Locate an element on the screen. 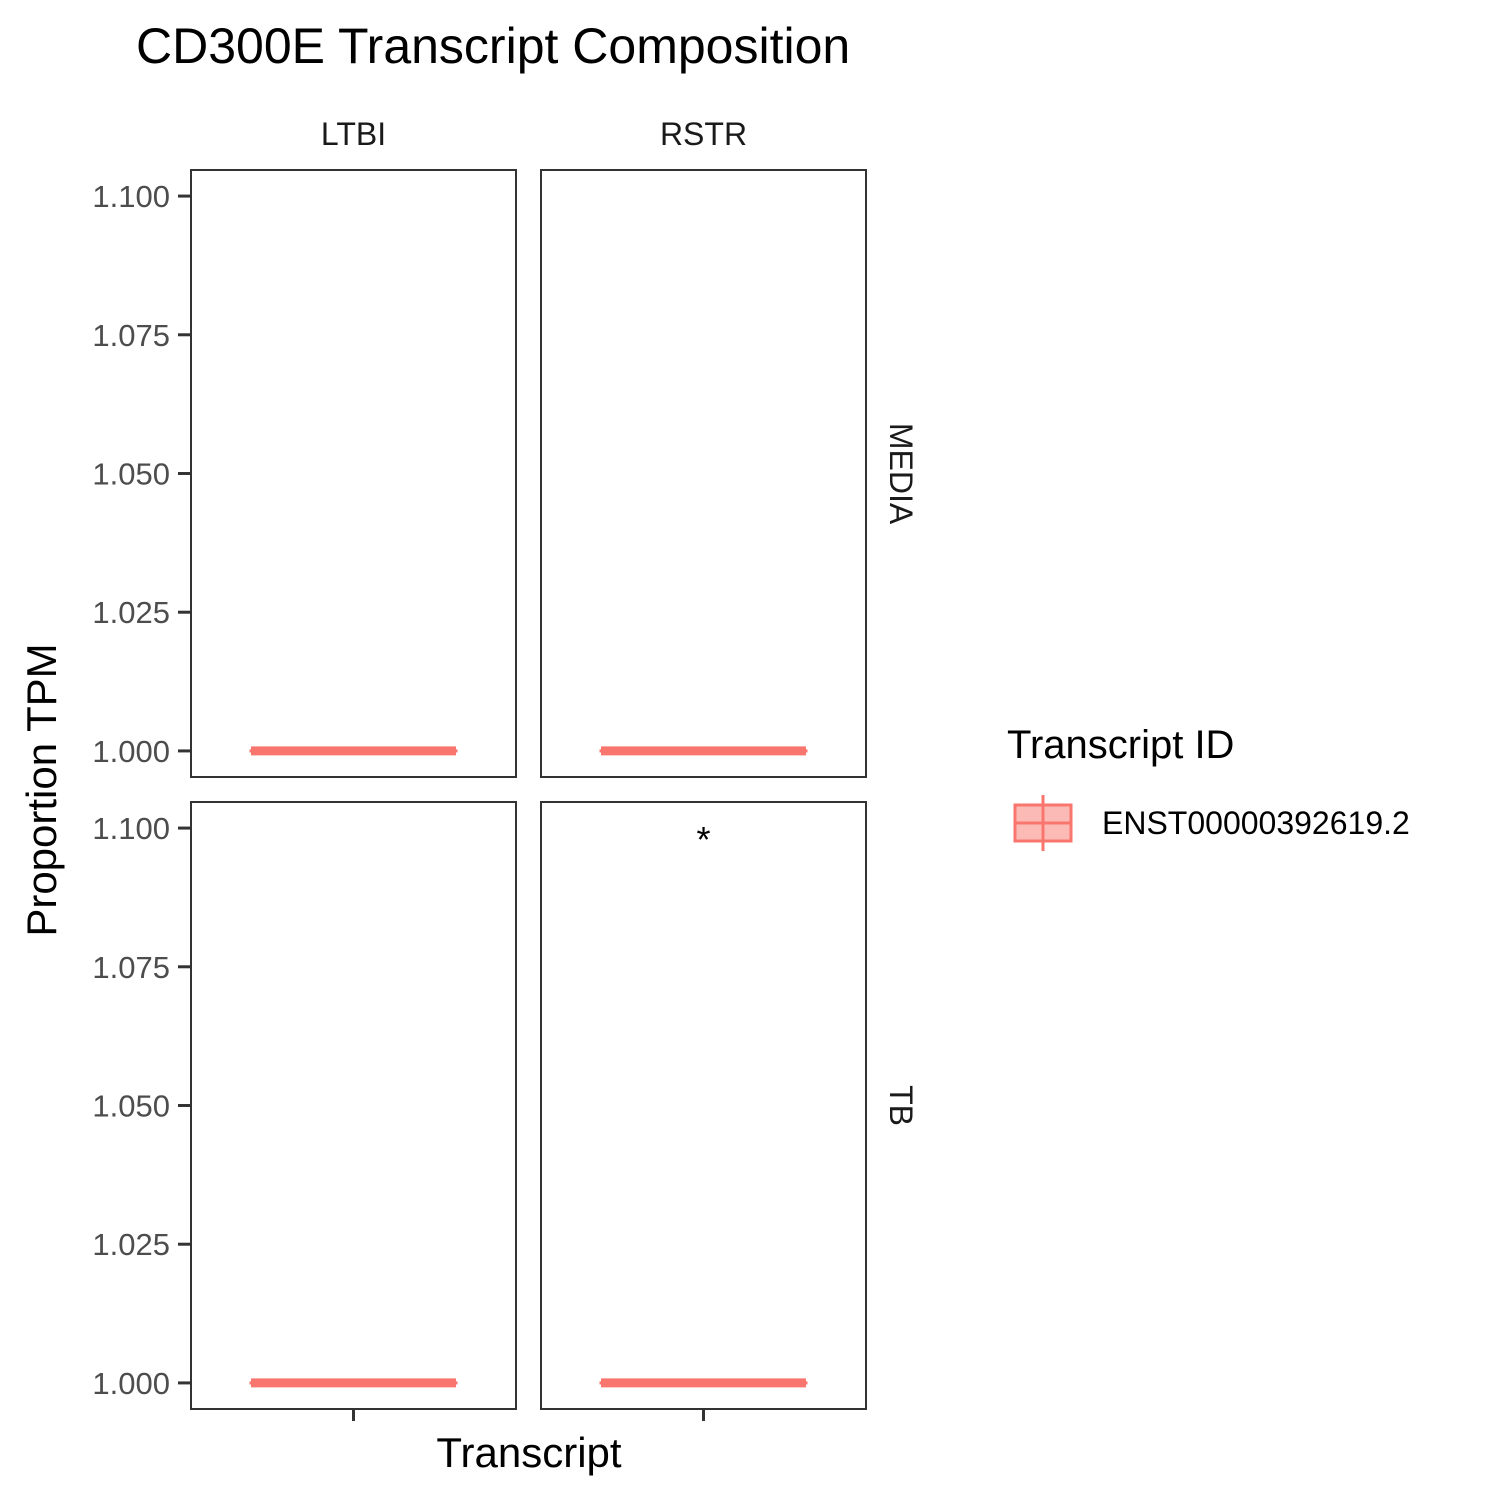  panel-ltbi-media is located at coordinates (353, 473).